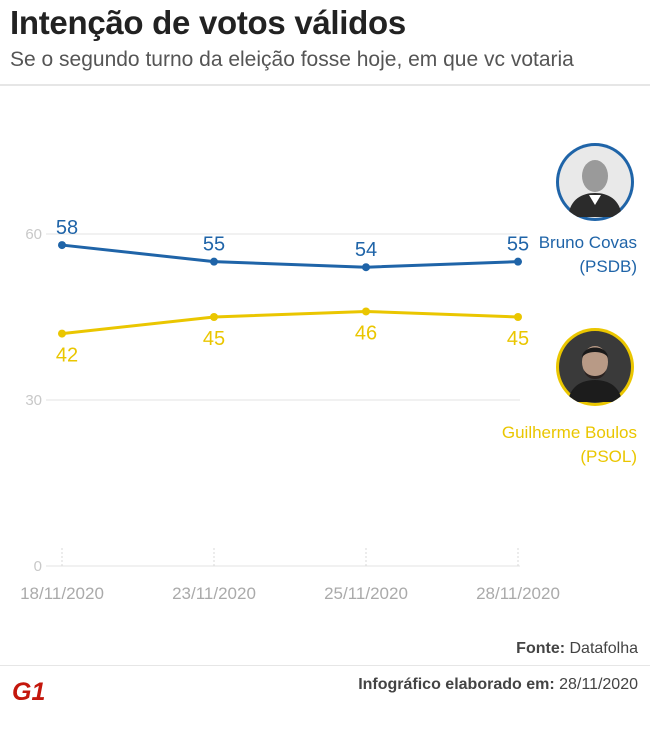  What do you see at coordinates (290, 256) in the screenshot?
I see `bruno-covas-line` at bounding box center [290, 256].